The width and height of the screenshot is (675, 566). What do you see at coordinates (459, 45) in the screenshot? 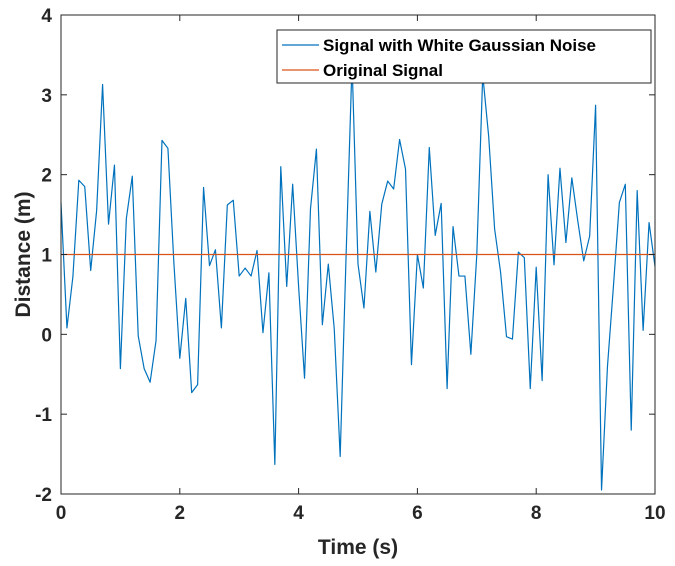
I see `legend-label-noisy-signal: Signal with White Gaussian Noise` at bounding box center [459, 45].